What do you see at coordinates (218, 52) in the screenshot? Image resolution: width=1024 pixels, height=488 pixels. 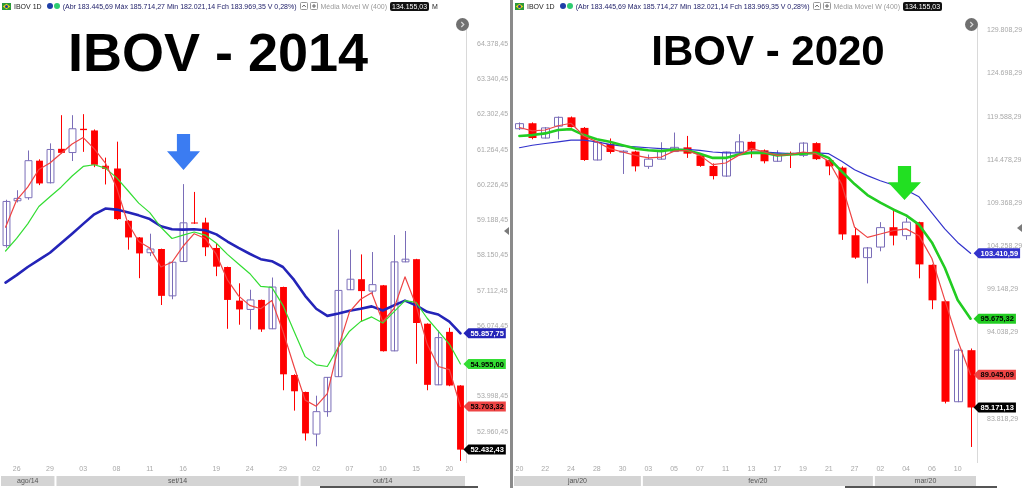 I see `chart-title: IBOV - 2014` at bounding box center [218, 52].